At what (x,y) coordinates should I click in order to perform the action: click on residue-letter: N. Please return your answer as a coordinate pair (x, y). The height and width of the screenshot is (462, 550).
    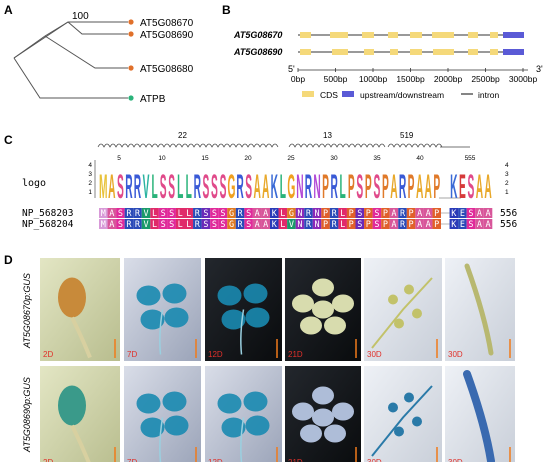
    Looking at the image, I should click on (316, 214).